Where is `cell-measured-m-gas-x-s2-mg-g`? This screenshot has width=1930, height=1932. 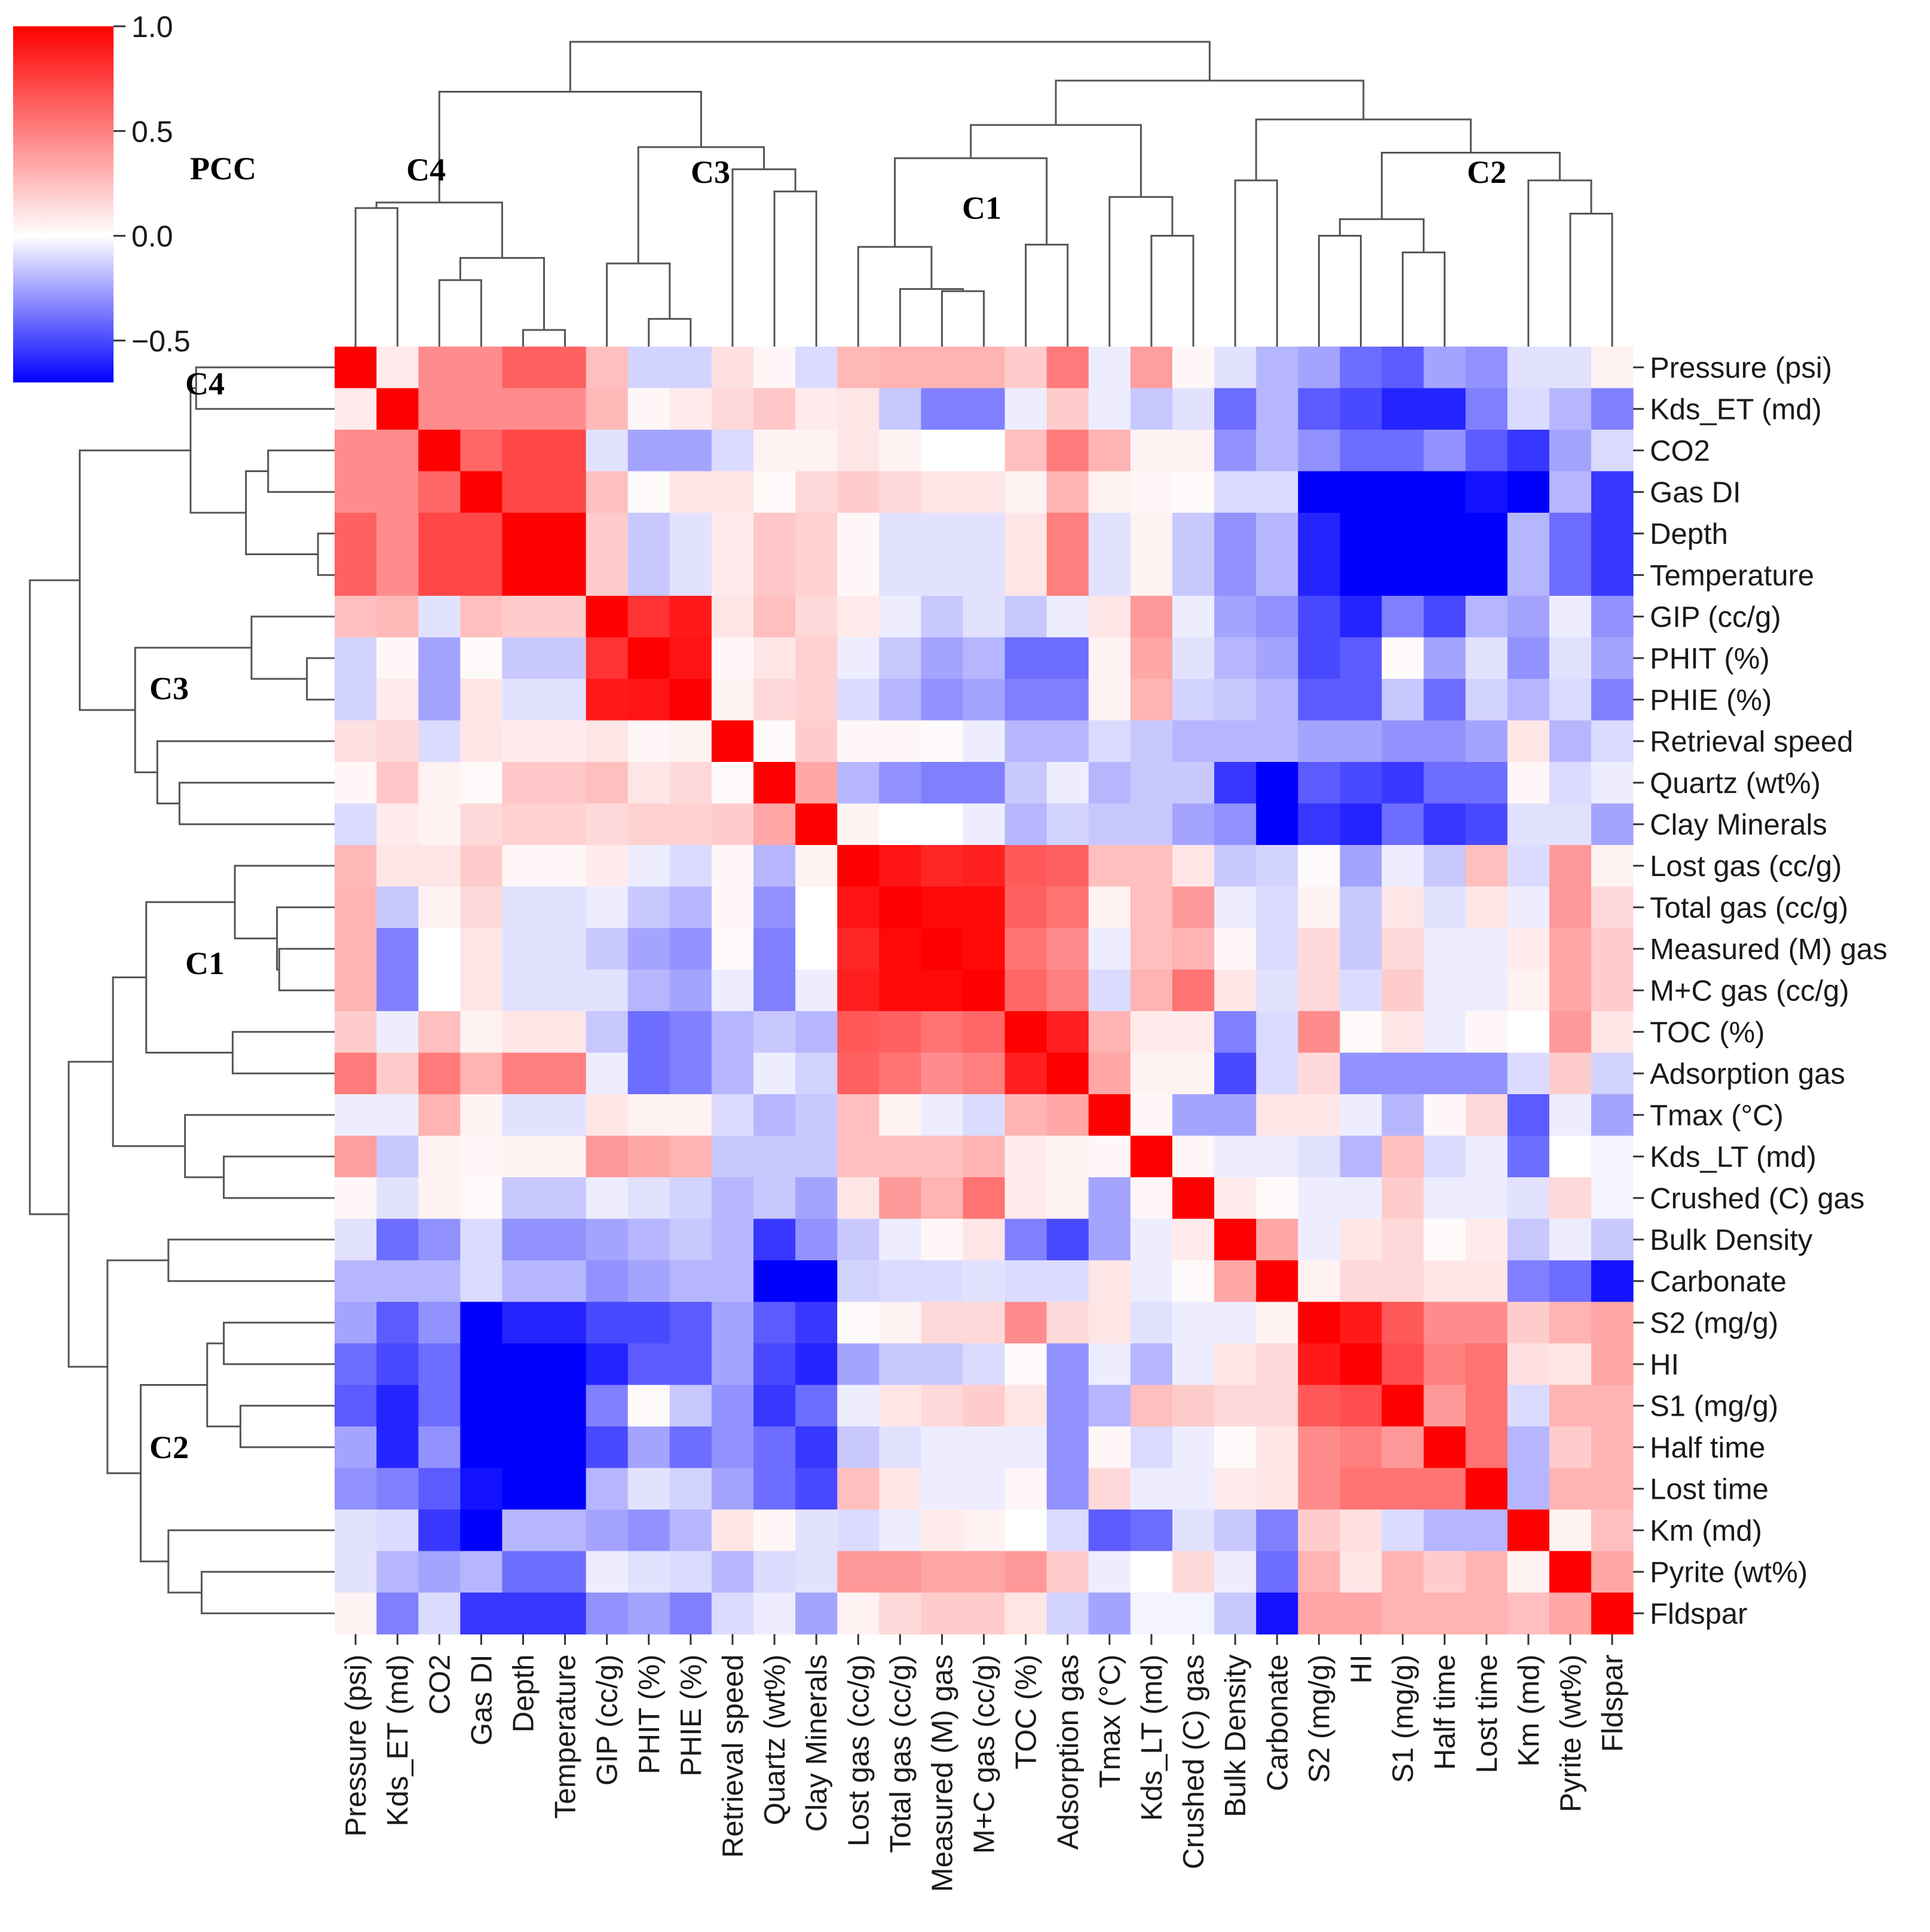
cell-measured-m-gas-x-s2-mg-g is located at coordinates (1319, 949).